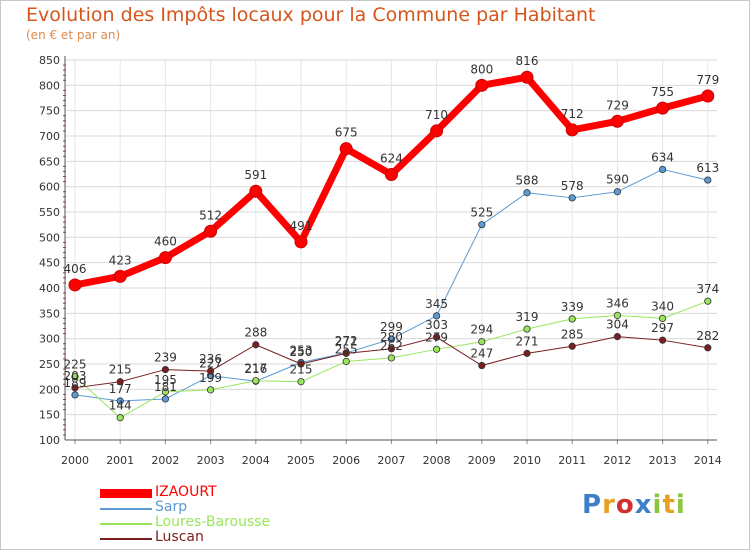 The image size is (750, 550). I want to click on y-tick-label: 300, so click(49, 339).